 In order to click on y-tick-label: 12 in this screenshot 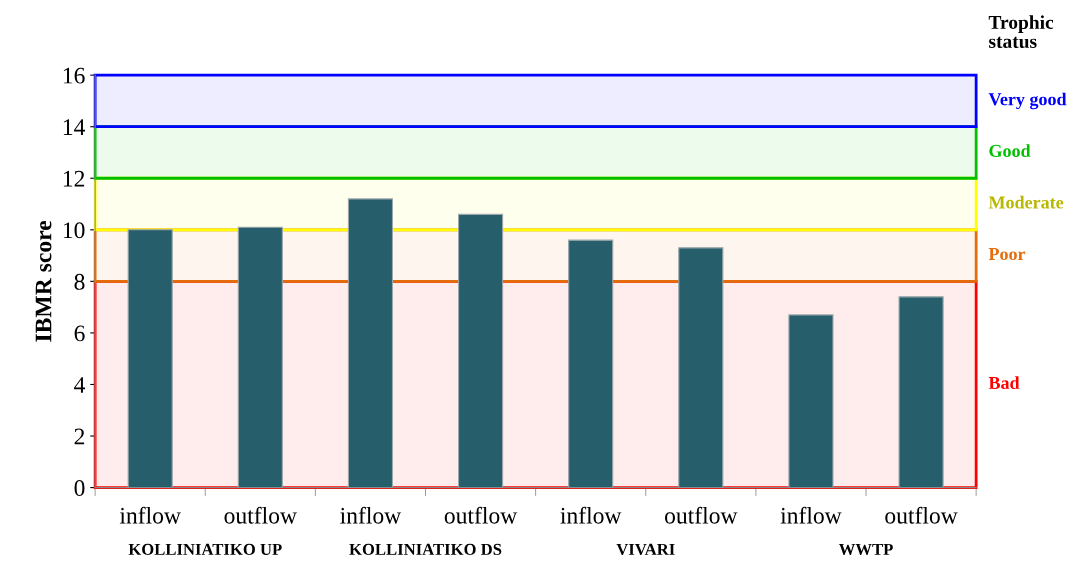, I will do `click(74, 178)`.